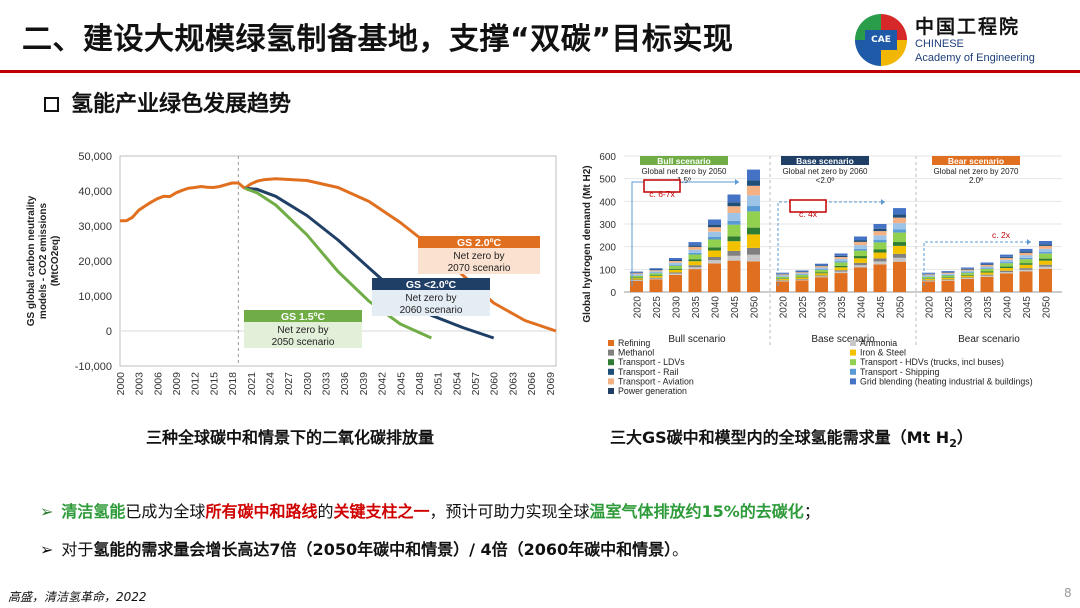 The width and height of the screenshot is (1080, 608). I want to click on logo-english-line1: CHINESE, so click(939, 44).